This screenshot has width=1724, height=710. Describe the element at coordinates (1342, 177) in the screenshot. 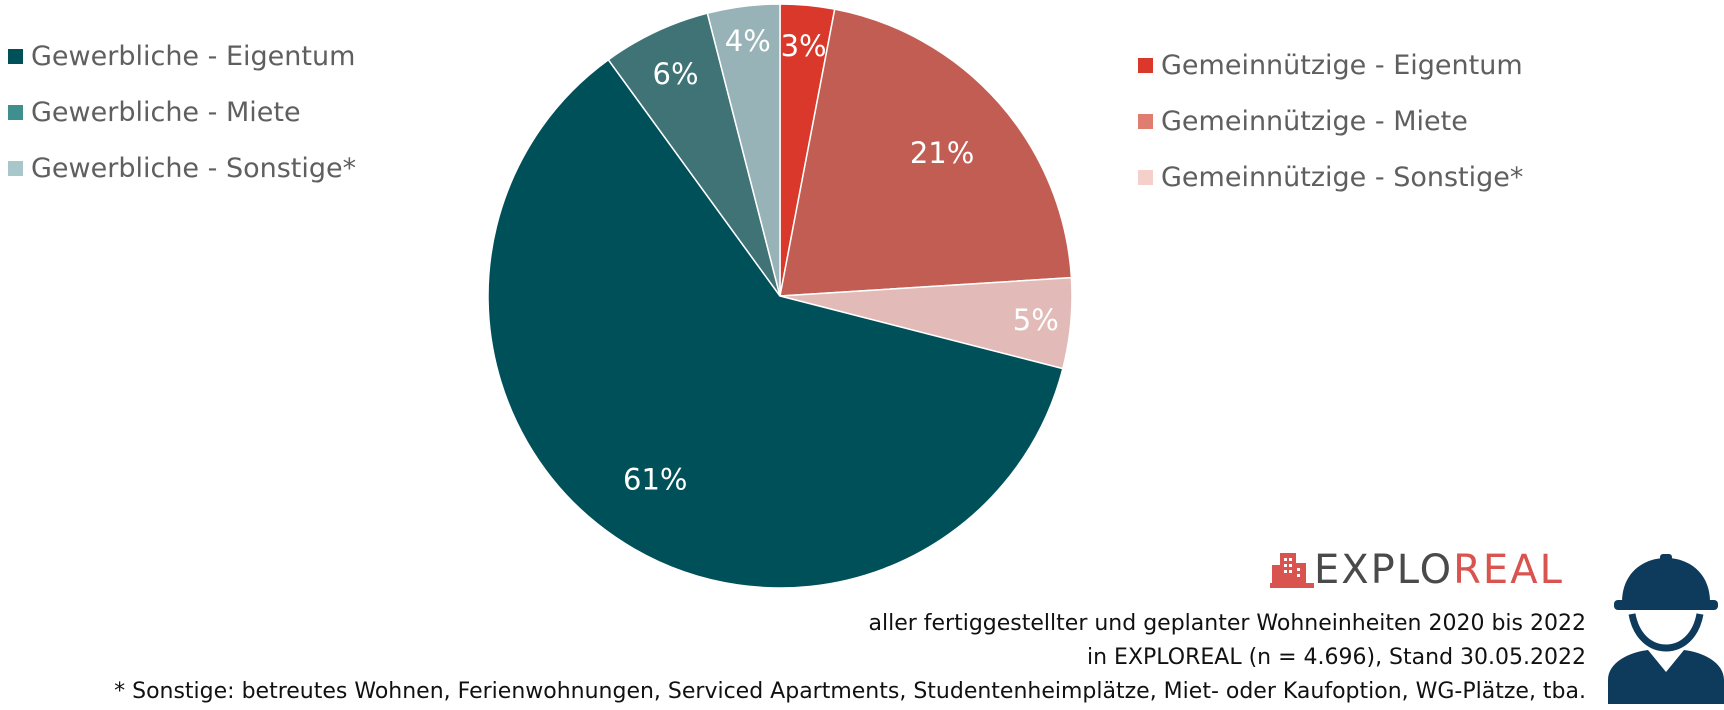

I see `legend-label: Gemeinnützige - Sonstige*` at that location.